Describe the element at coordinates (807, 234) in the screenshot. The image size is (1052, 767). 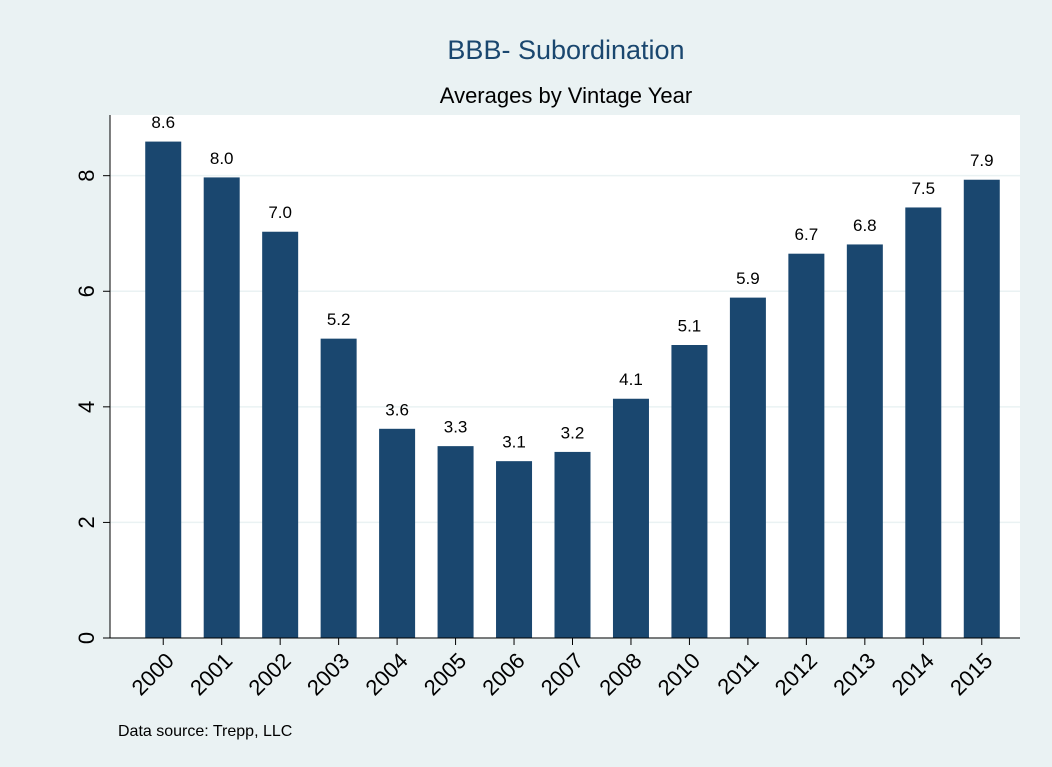
I see `value-label: 6.7` at that location.